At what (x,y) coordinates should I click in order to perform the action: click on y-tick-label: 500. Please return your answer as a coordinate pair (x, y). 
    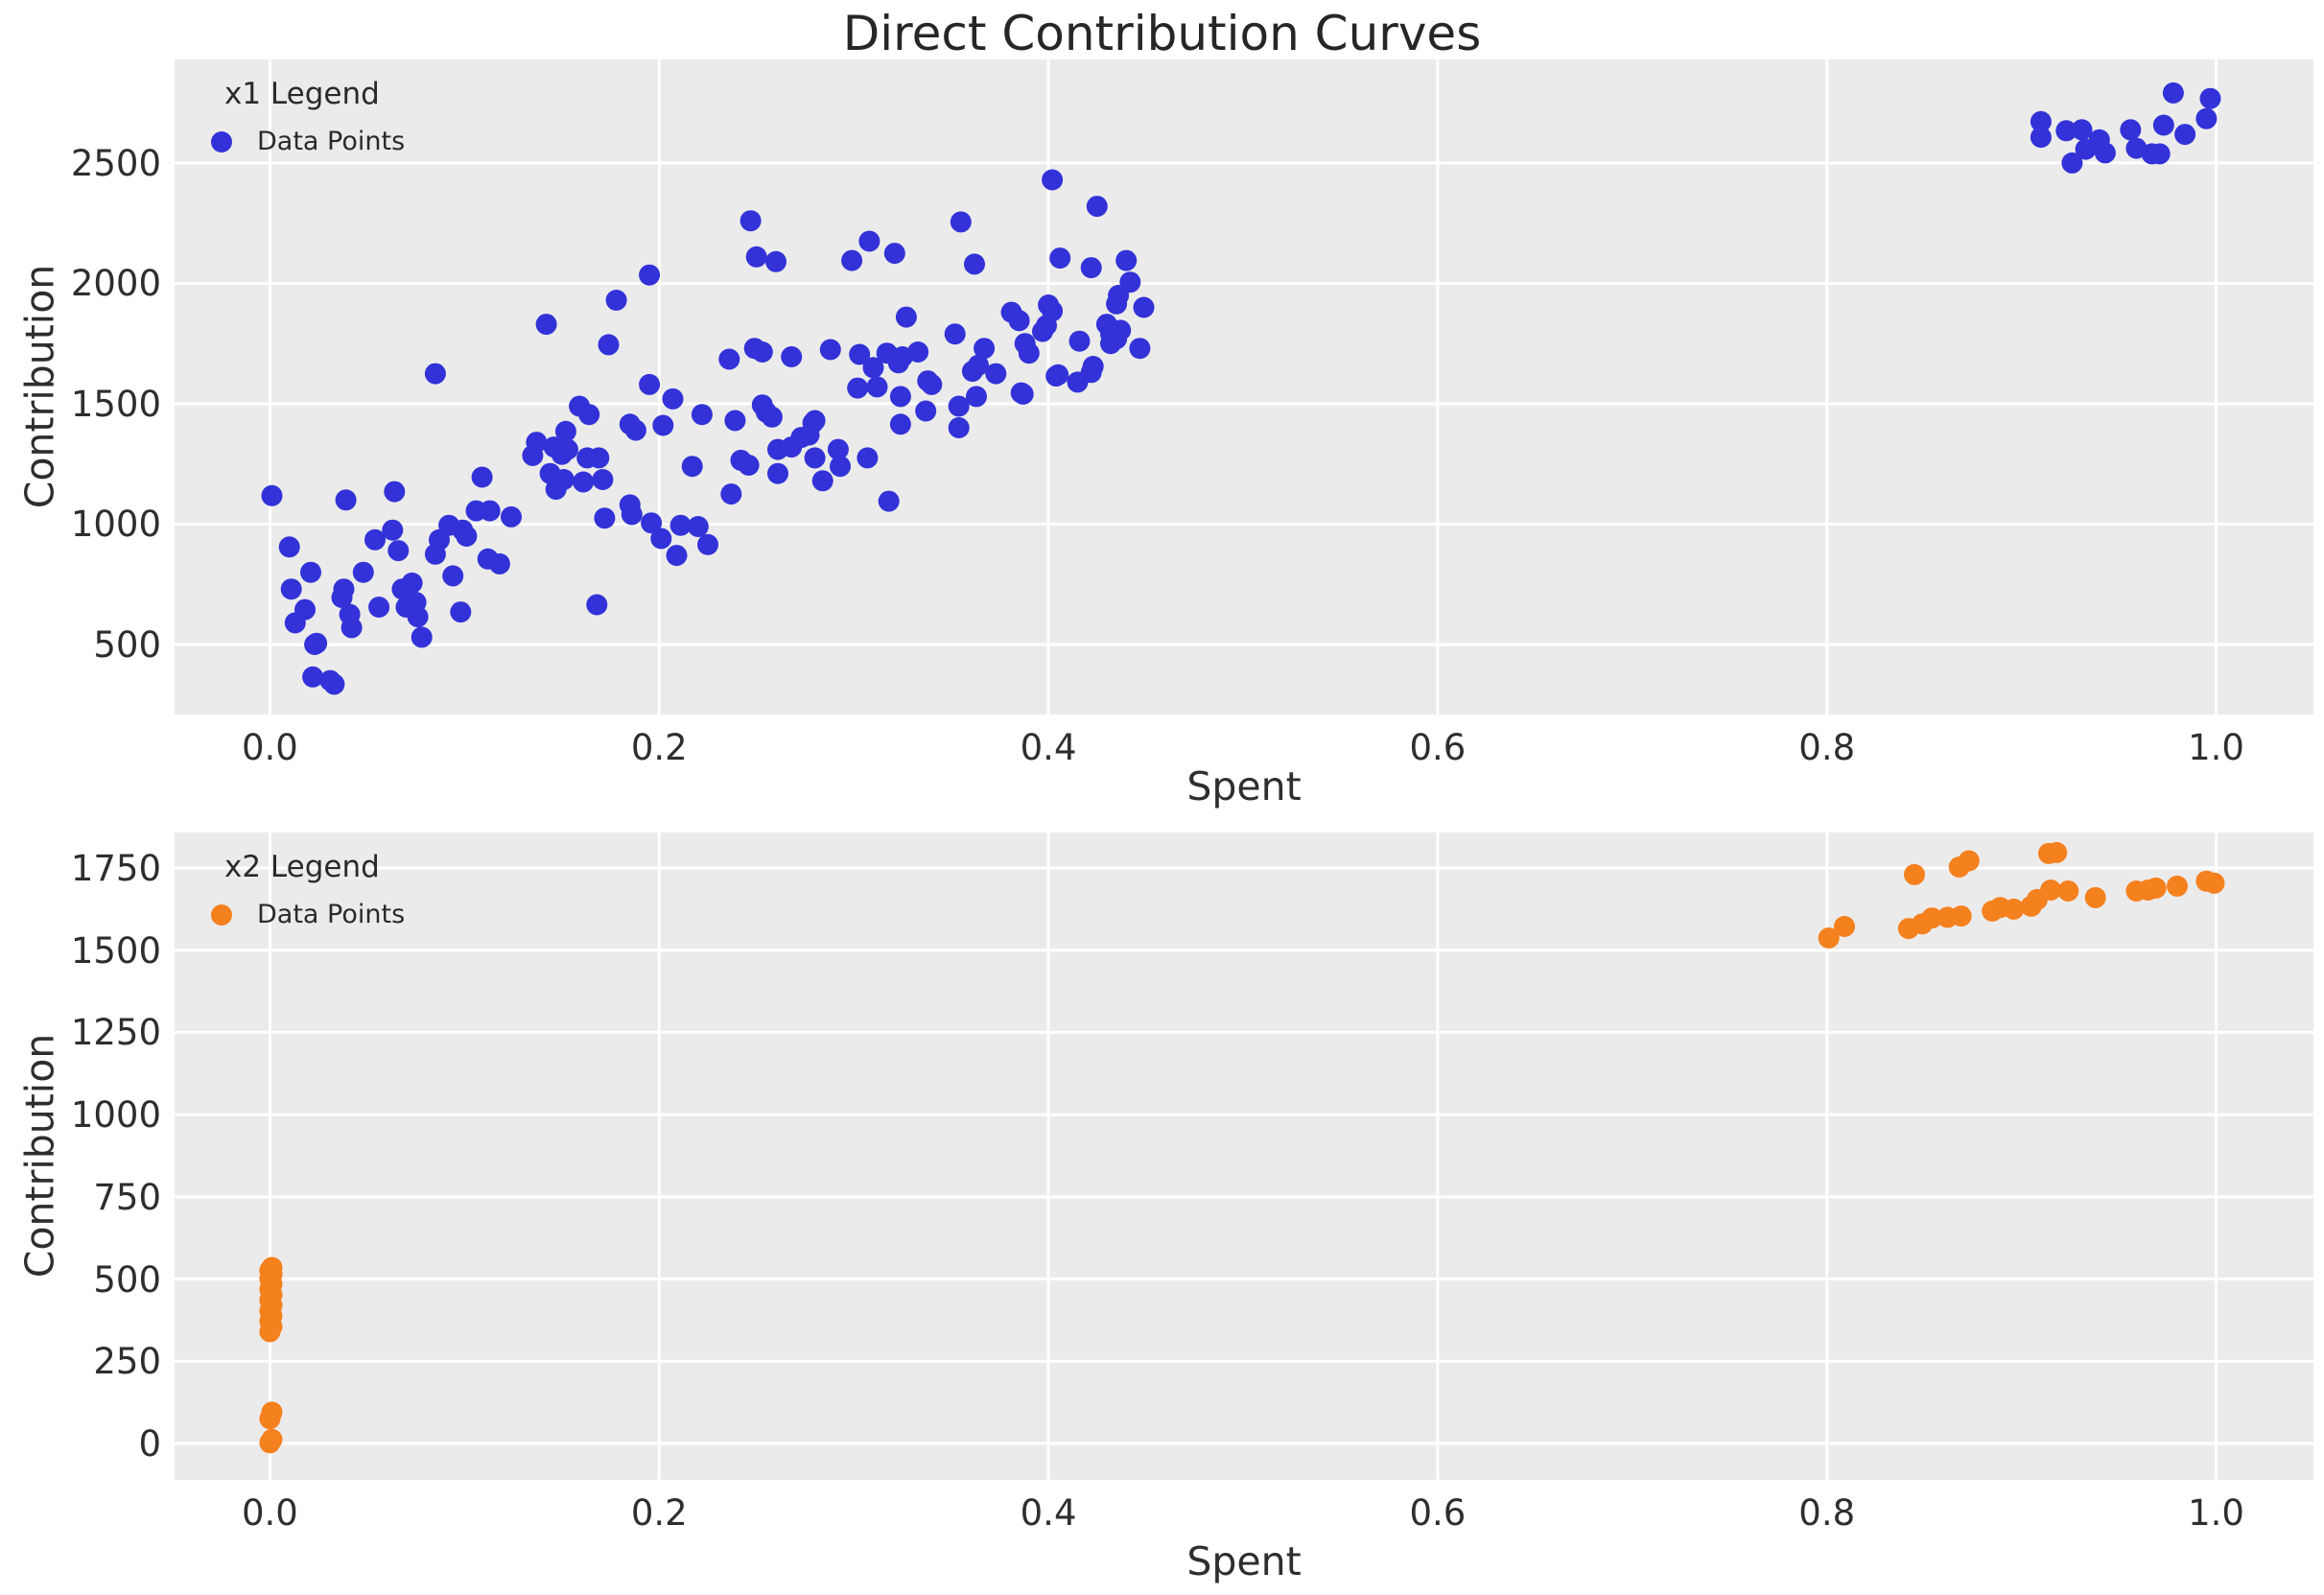
    Looking at the image, I should click on (127, 1280).